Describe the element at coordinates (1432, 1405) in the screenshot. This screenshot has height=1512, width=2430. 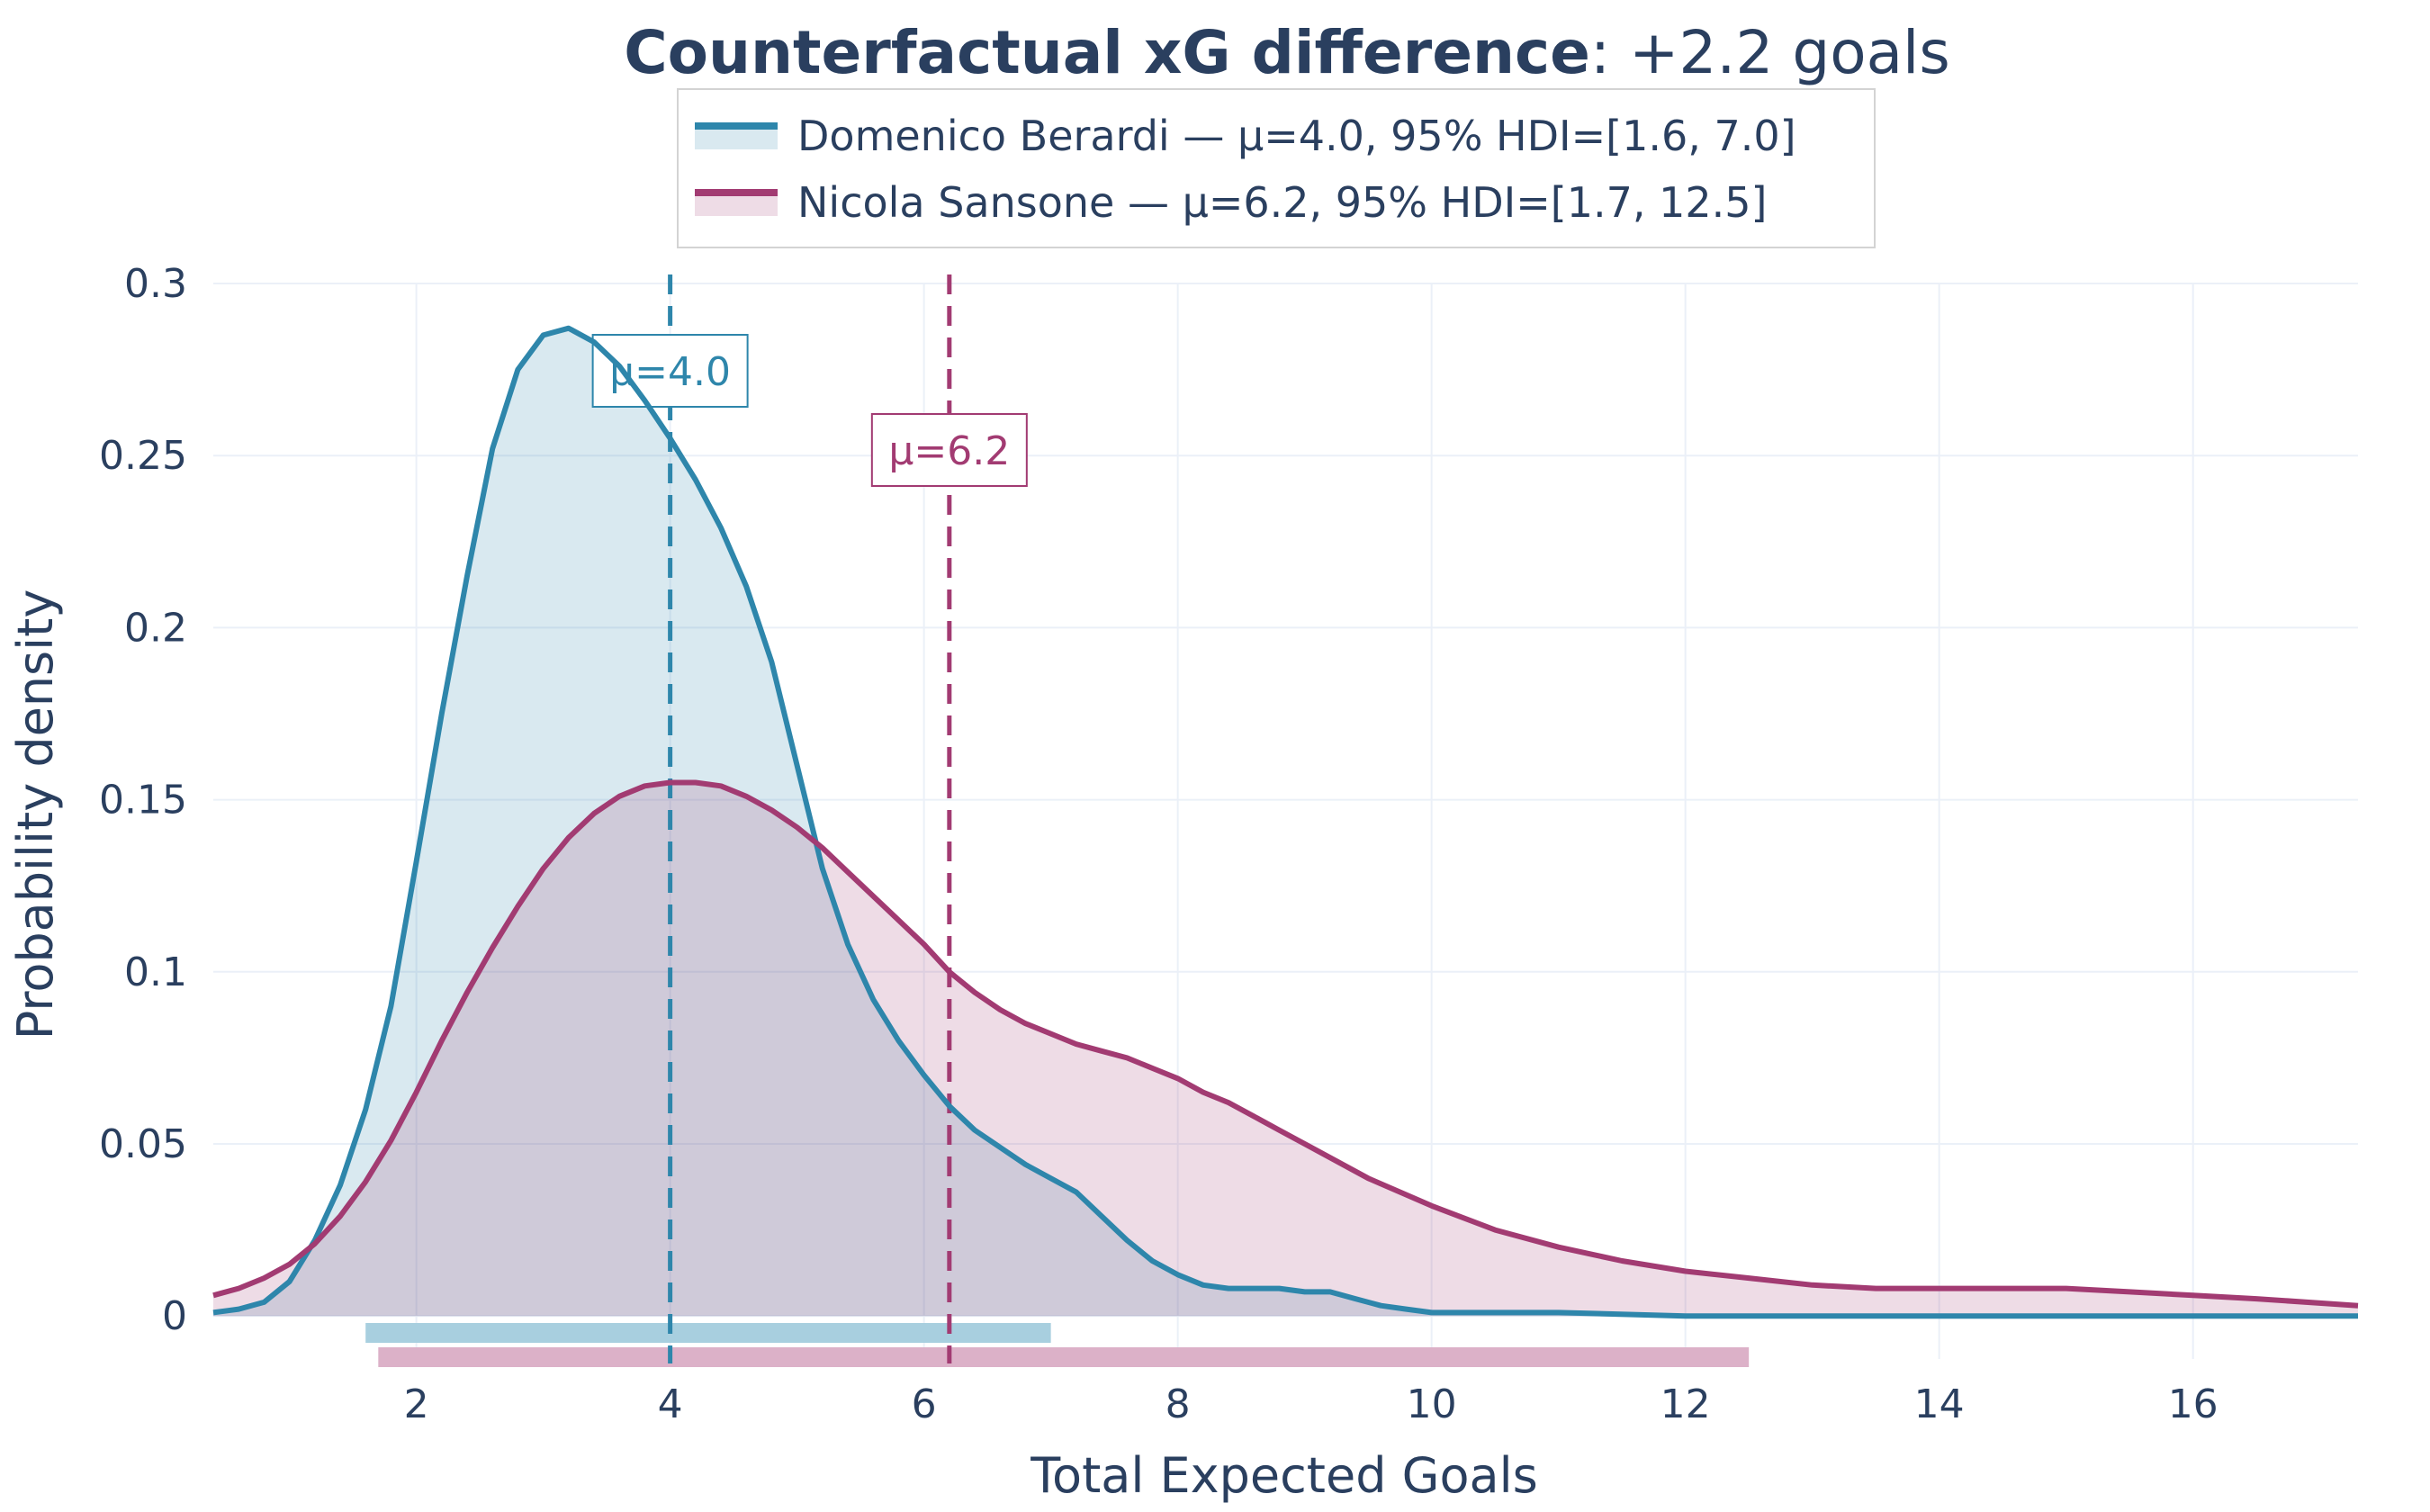
I see `x-tick-label: 10` at that location.